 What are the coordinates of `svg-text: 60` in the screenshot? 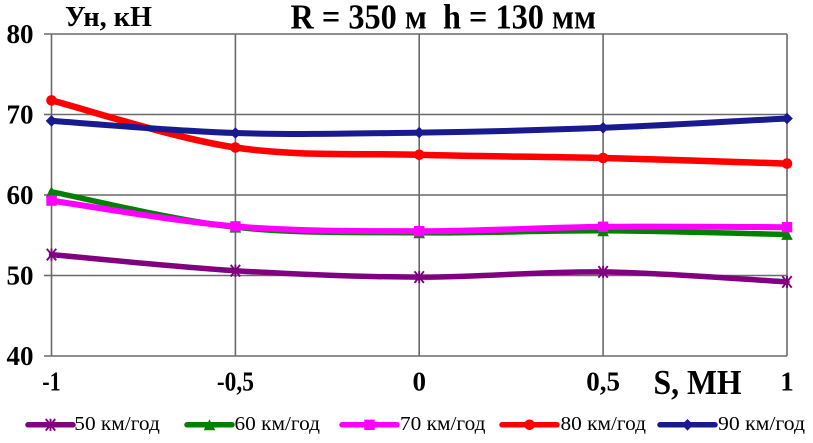 It's located at (20, 195).